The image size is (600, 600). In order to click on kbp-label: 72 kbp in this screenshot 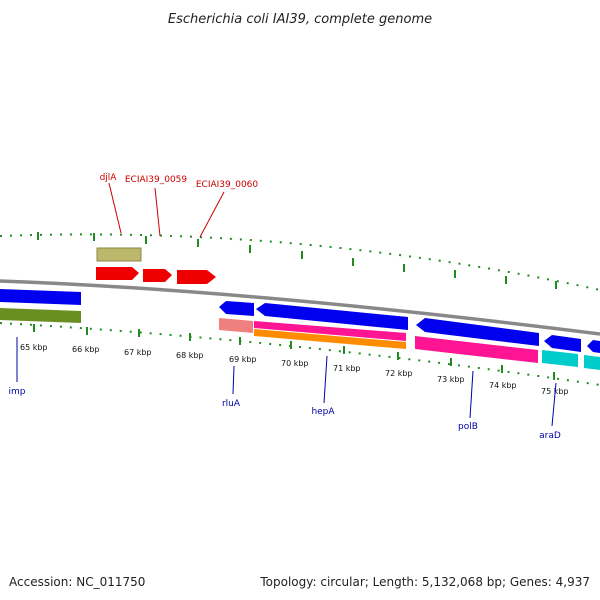, I will do `click(399, 373)`.